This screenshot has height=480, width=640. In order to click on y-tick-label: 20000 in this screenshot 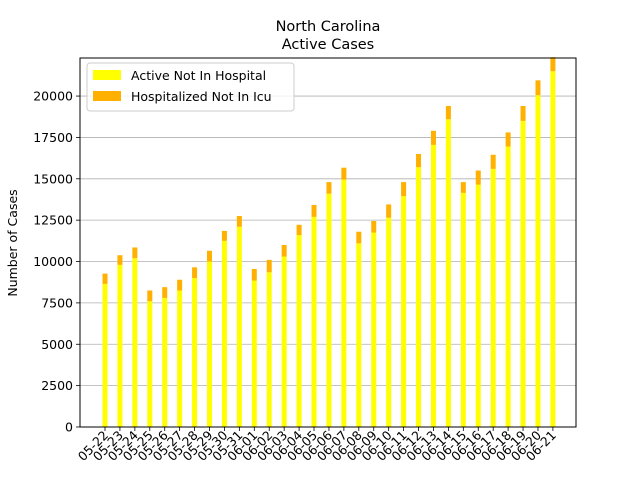, I will do `click(53, 96)`.